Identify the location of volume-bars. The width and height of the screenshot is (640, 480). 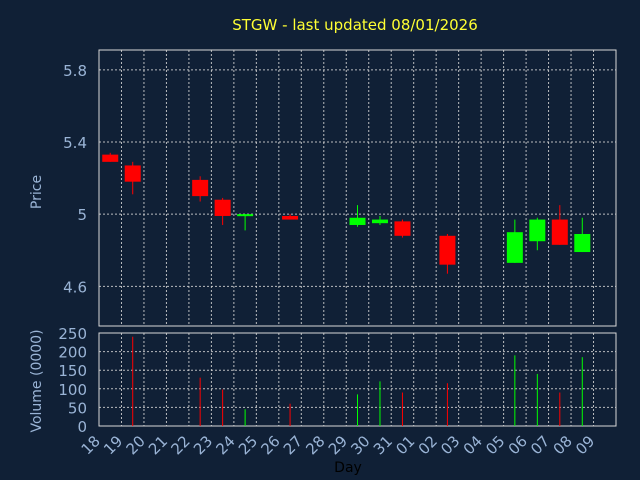
(357, 381).